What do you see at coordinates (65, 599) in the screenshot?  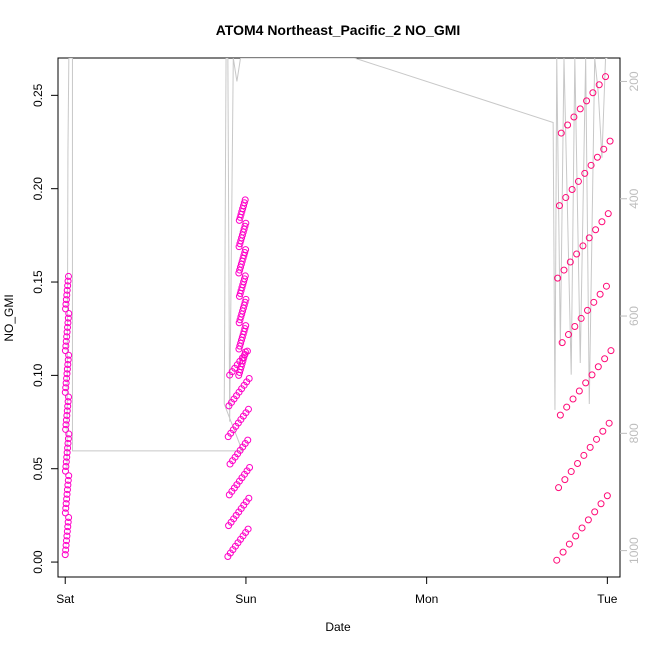 I see `x-tick-label: Sat` at bounding box center [65, 599].